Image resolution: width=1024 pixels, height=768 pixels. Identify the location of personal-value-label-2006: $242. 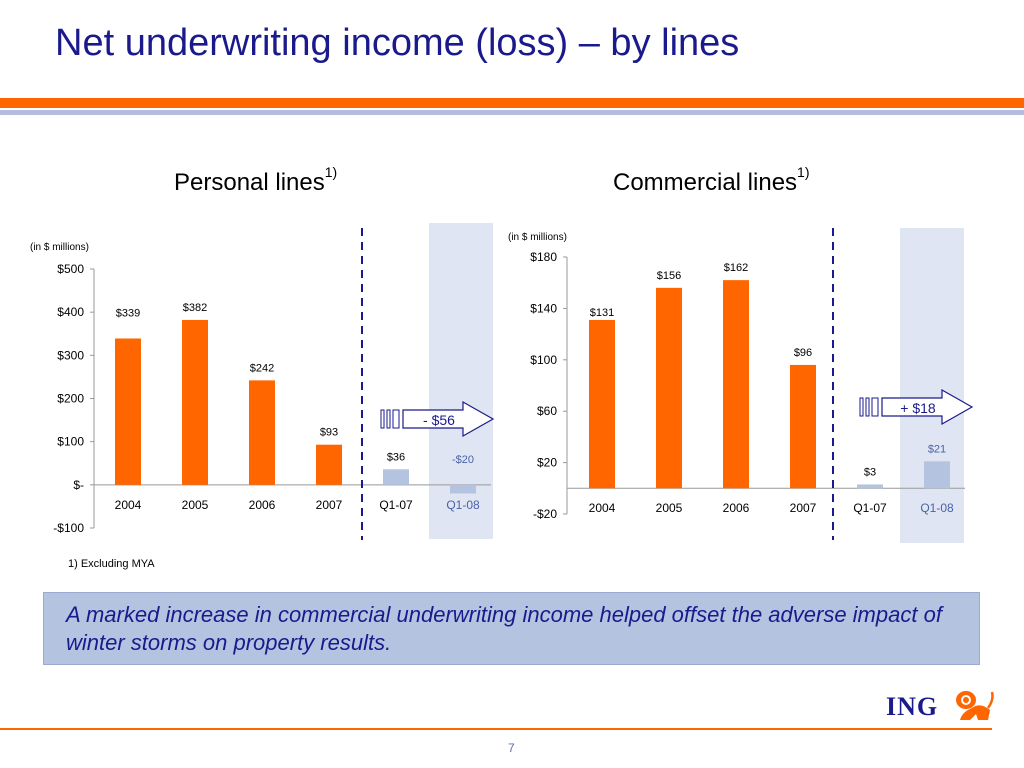
(262, 368).